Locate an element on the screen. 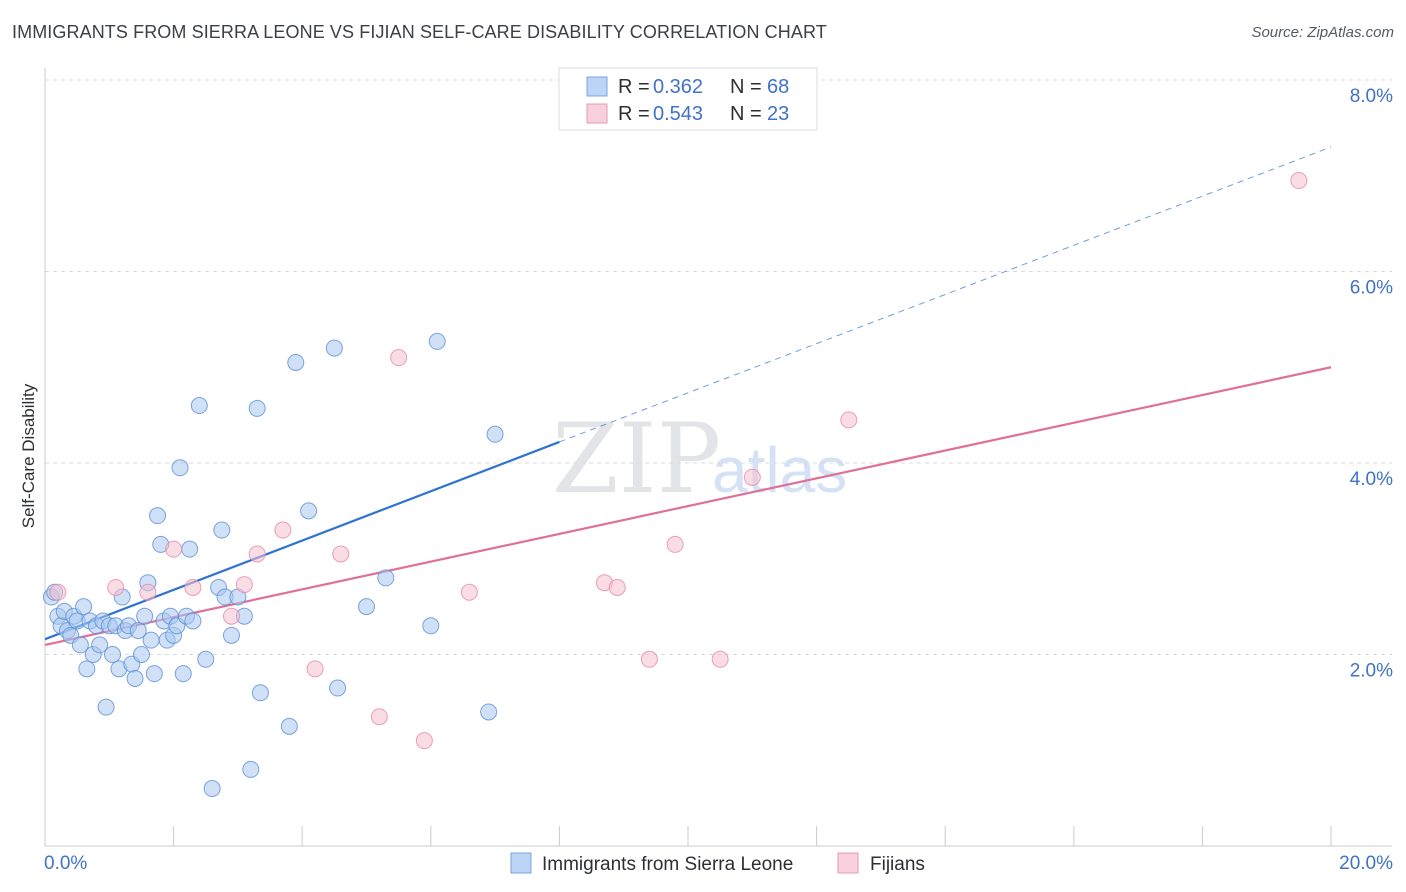  y-tick-label-0: 2.0% is located at coordinates (1371, 671).